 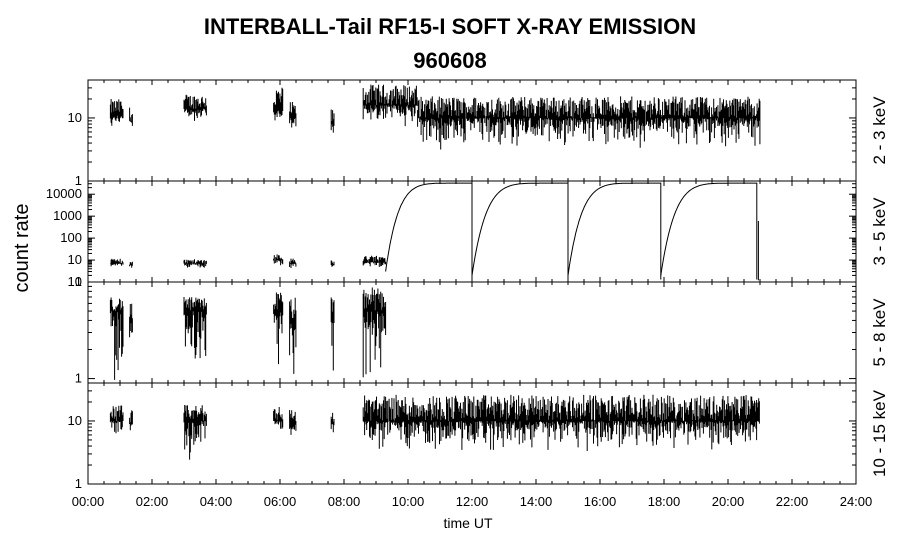 What do you see at coordinates (152, 501) in the screenshot?
I see `x-tick-label: 02:00` at bounding box center [152, 501].